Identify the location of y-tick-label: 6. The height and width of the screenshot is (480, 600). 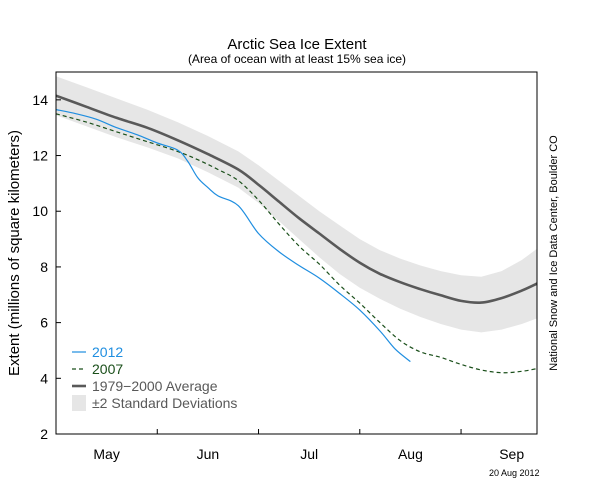
(44, 323).